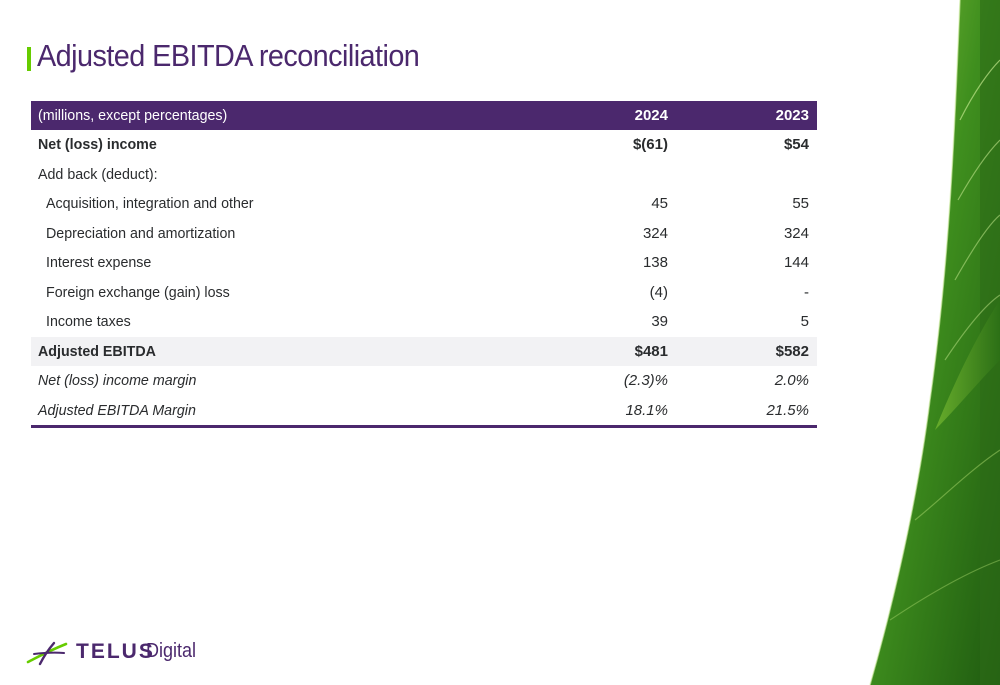  Describe the element at coordinates (655, 262) in the screenshot. I see `row-value-2024: 138` at that location.